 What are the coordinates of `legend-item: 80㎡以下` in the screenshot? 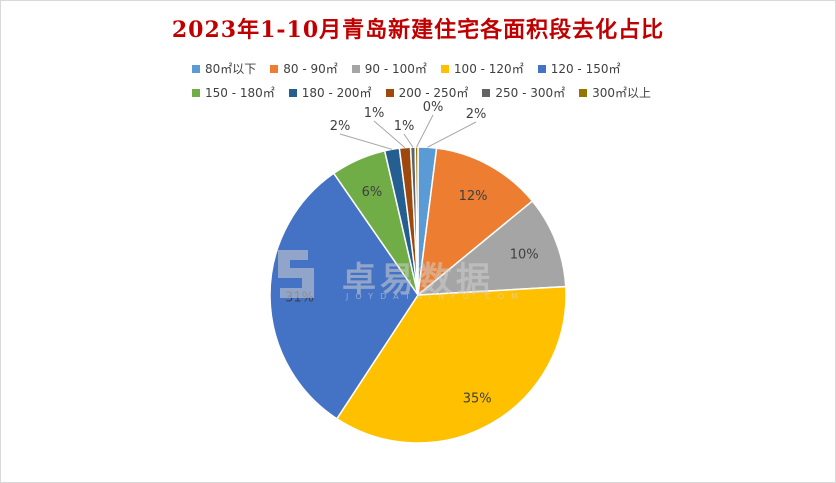 It's located at (224, 68).